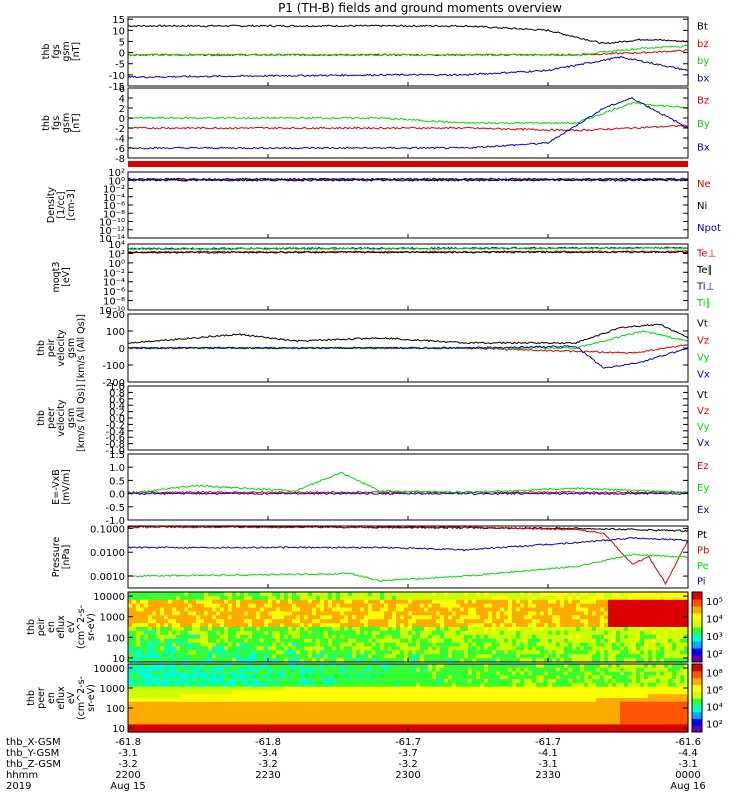 This screenshot has height=804, width=750. Describe the element at coordinates (113, 366) in the screenshot. I see `y-tick-label: -100` at that location.